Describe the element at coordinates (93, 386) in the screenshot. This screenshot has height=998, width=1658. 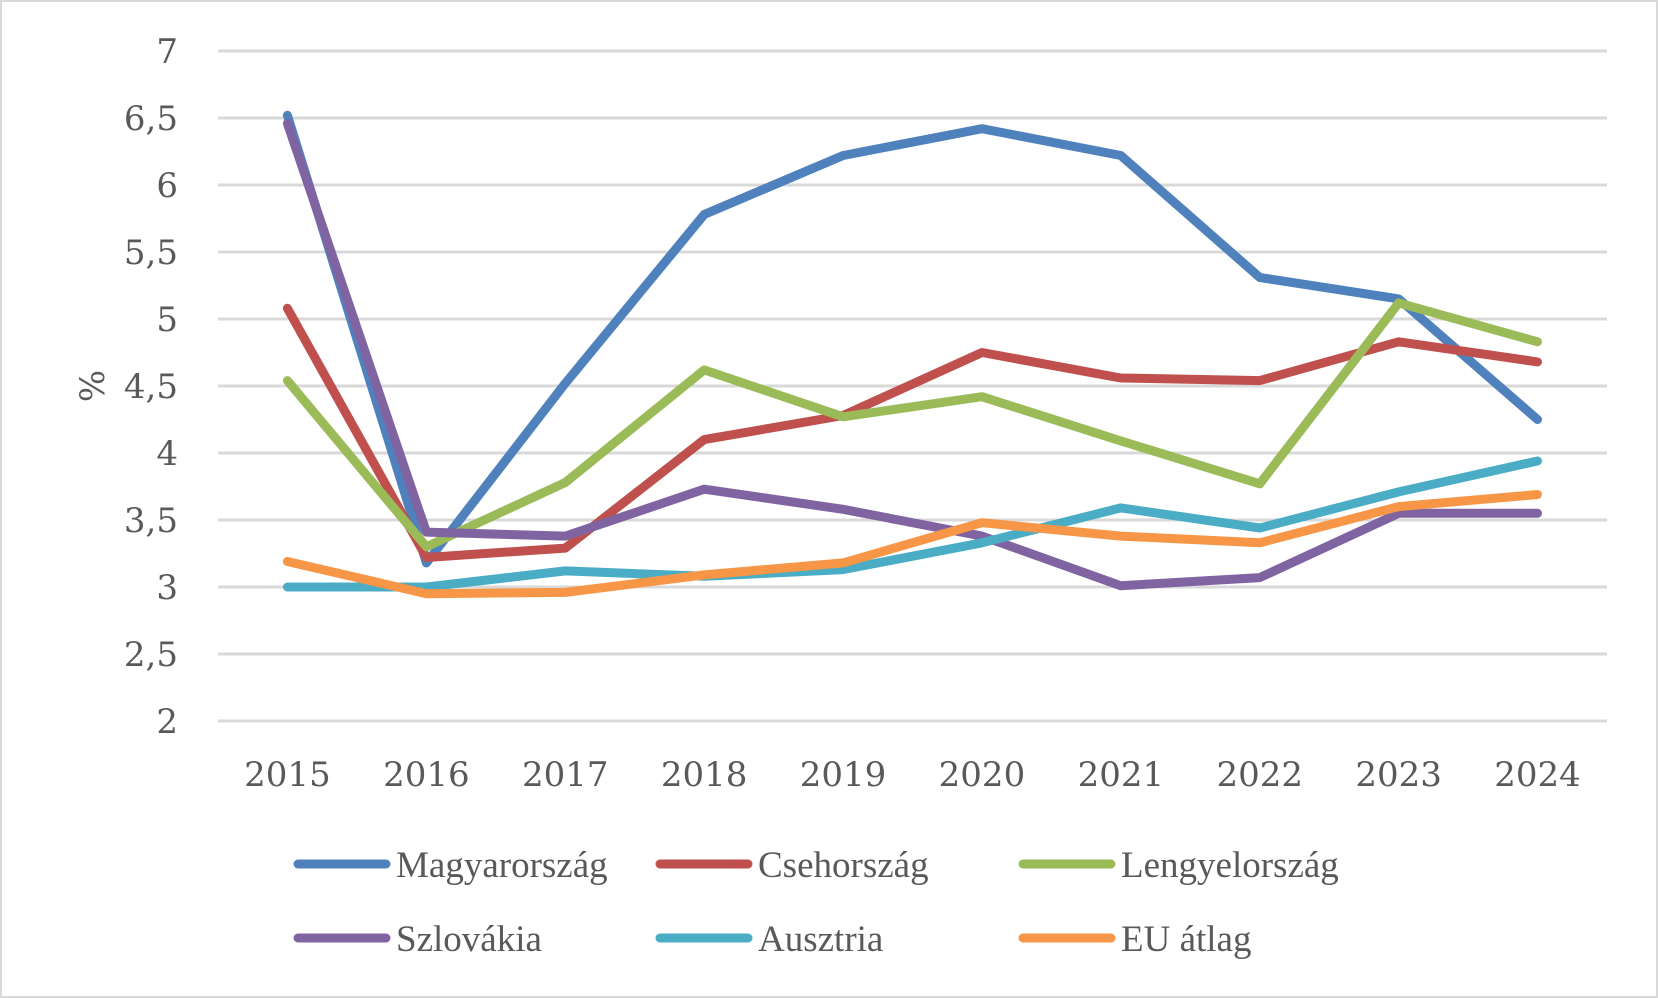
I see `y-axis-label: %` at that location.